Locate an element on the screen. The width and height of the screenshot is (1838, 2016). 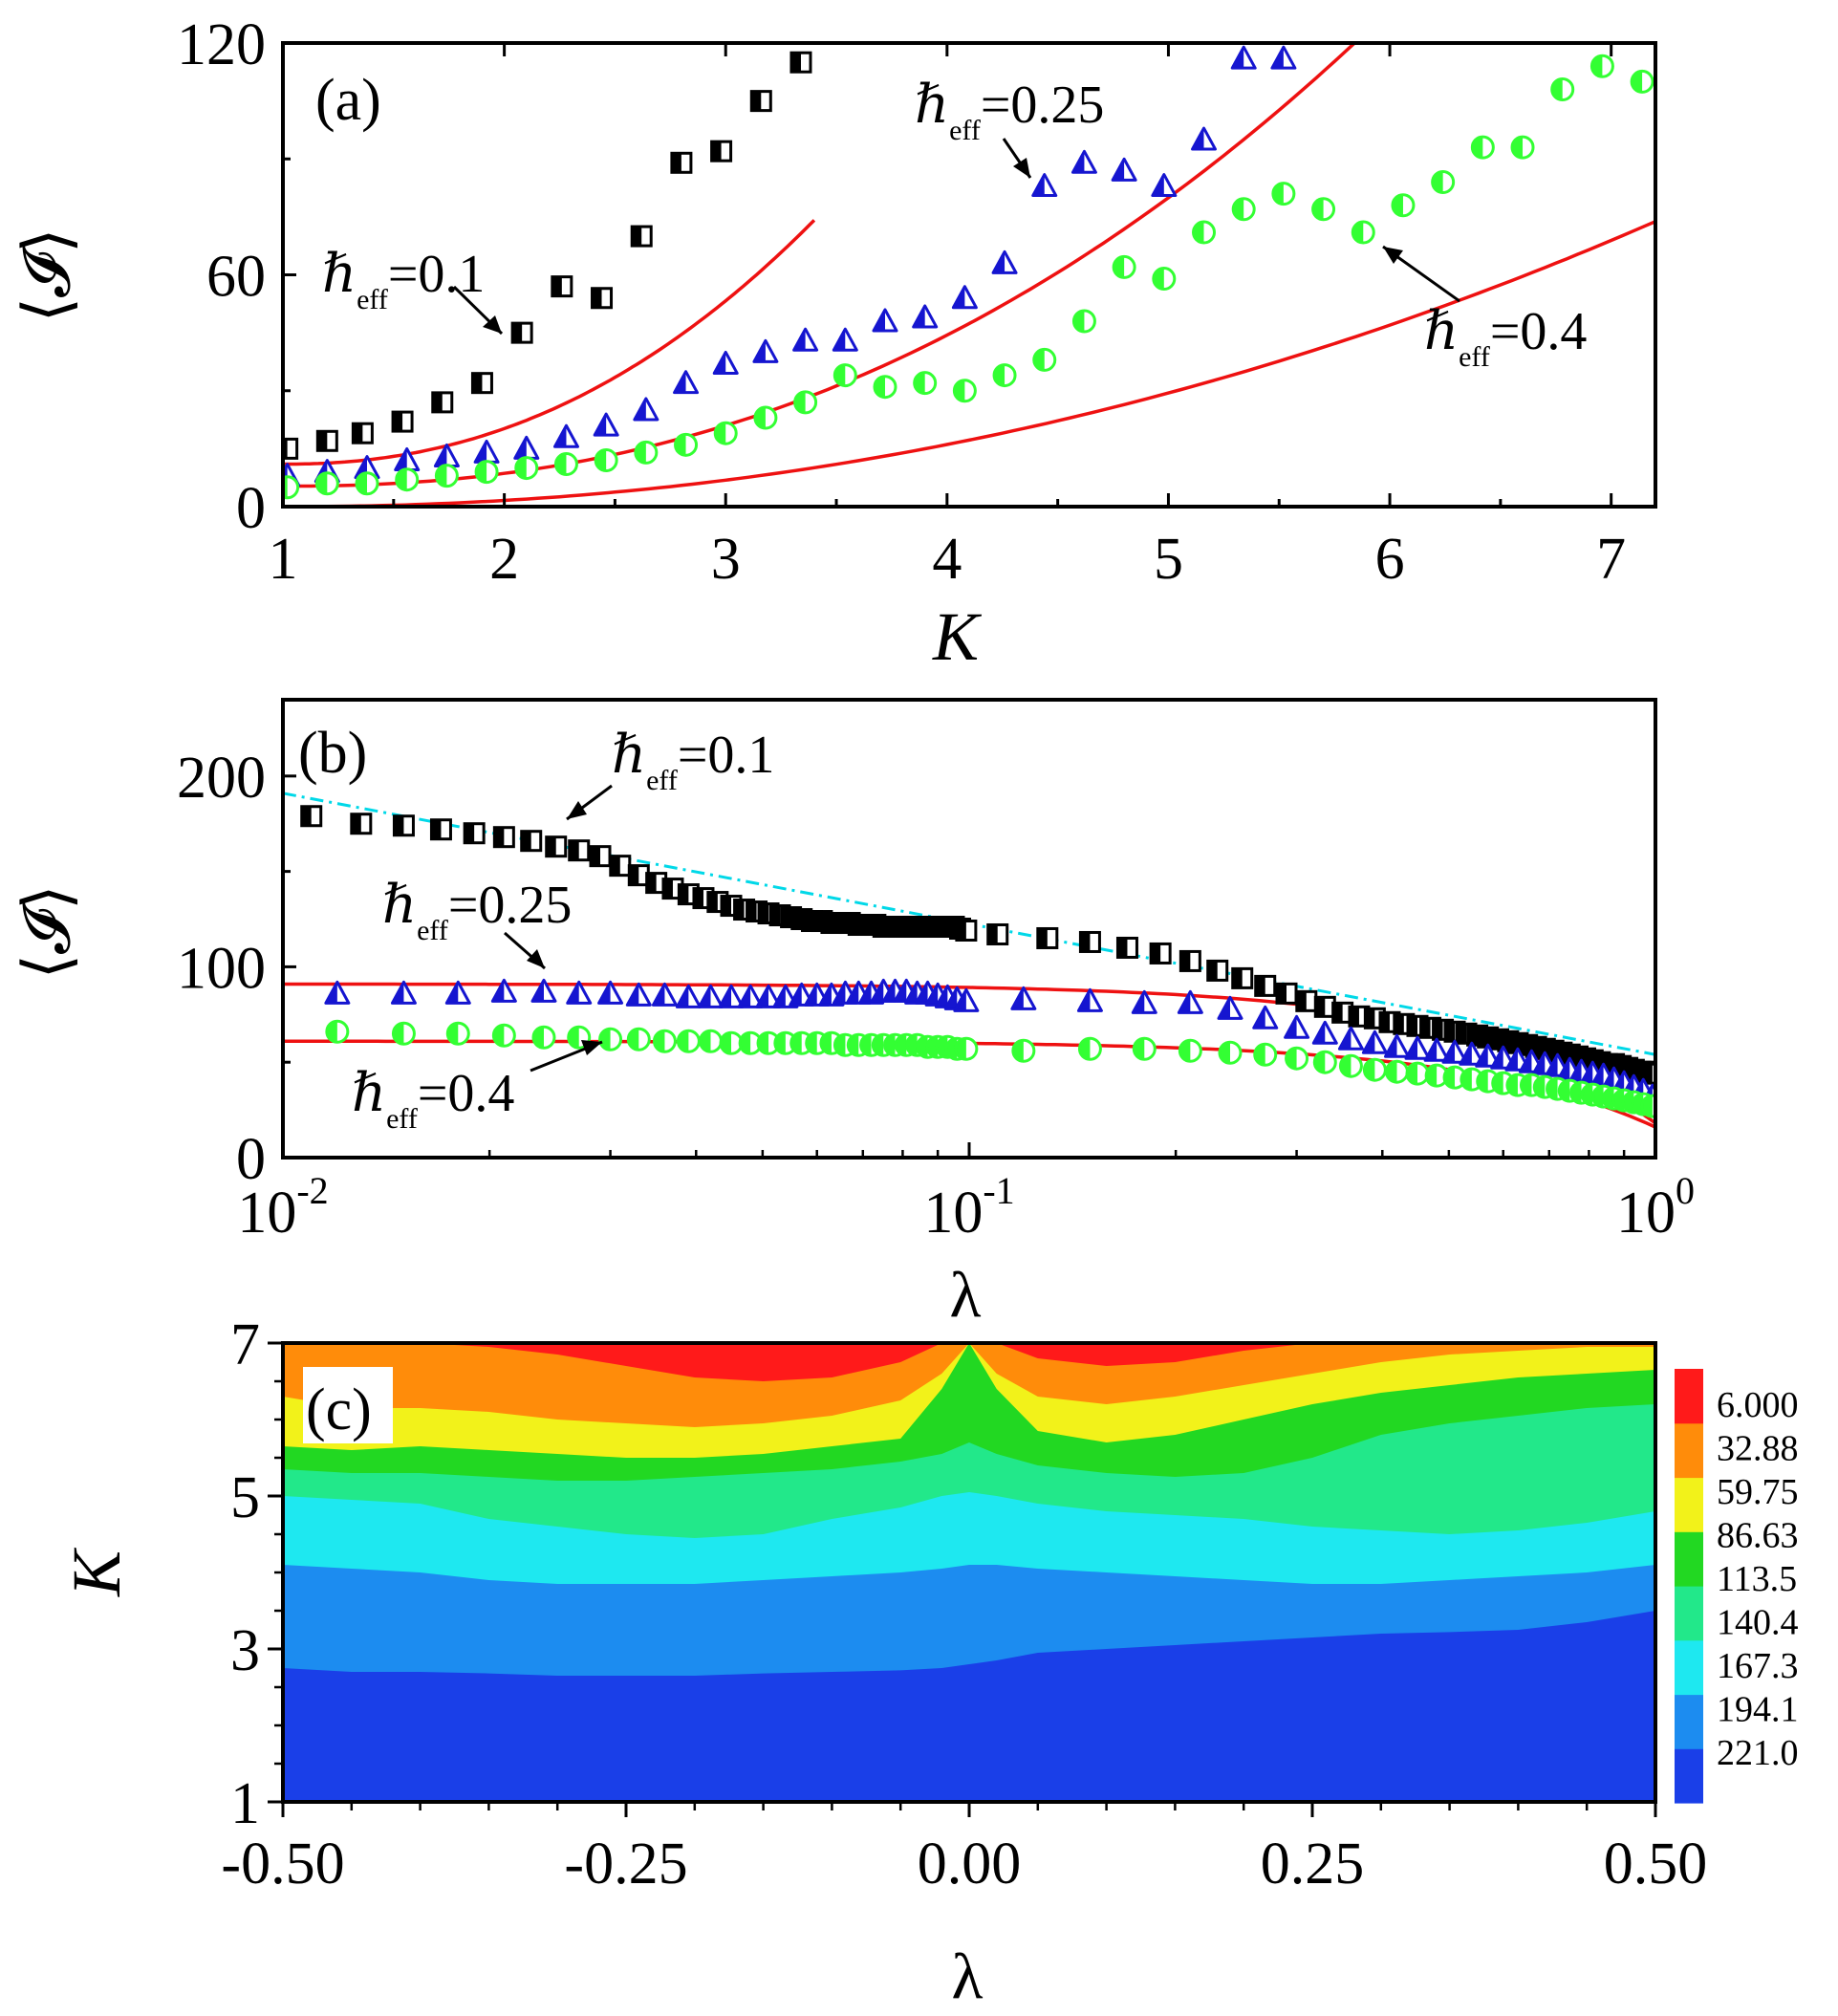
panel-a-ytick-label: 120 is located at coordinates (221, 44).